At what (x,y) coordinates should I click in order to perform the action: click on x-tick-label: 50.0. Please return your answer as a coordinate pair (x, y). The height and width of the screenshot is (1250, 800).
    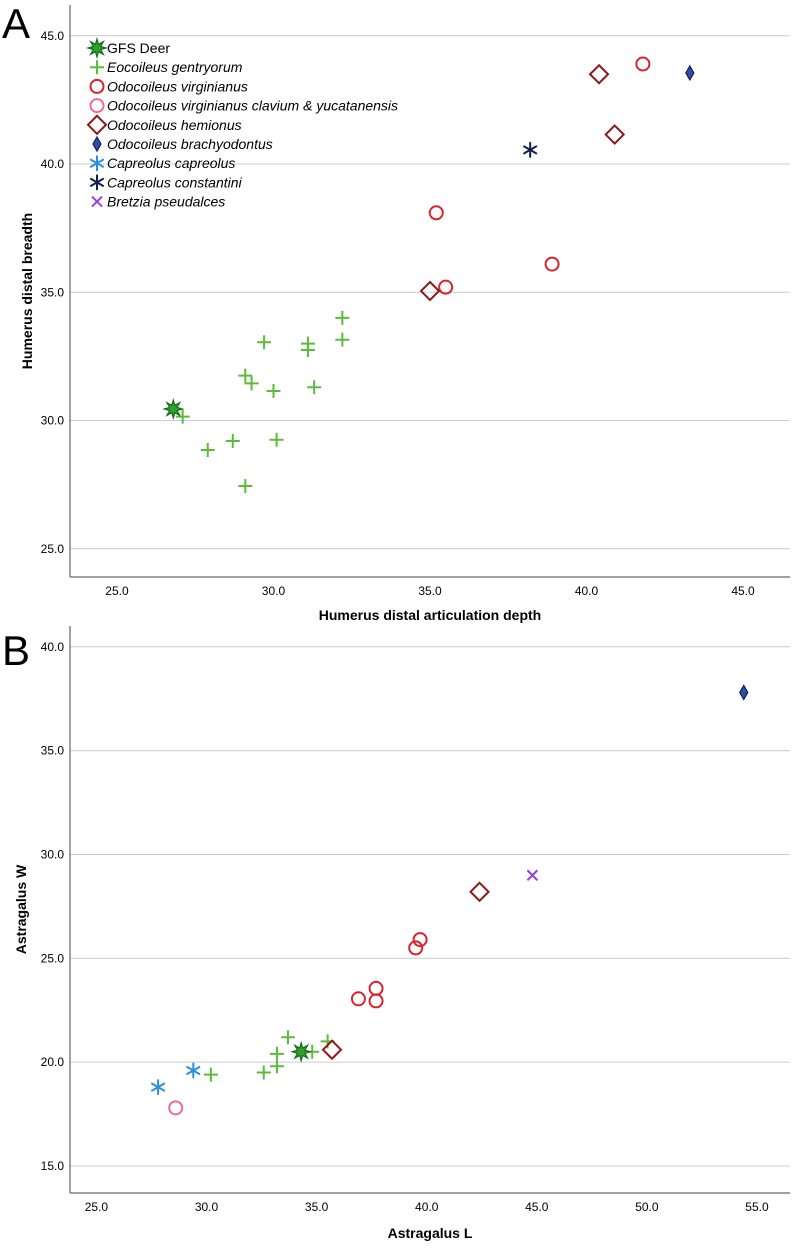
    Looking at the image, I should click on (647, 1207).